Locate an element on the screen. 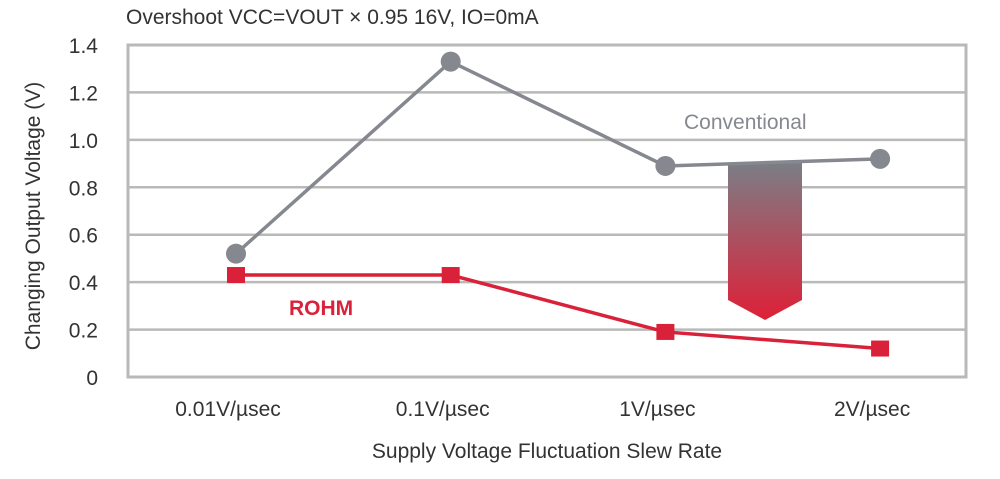 The height and width of the screenshot is (479, 1000). chart-title: Overshoot VCC=VOUT × 0.95 16V, IO=0mA is located at coordinates (332, 17).